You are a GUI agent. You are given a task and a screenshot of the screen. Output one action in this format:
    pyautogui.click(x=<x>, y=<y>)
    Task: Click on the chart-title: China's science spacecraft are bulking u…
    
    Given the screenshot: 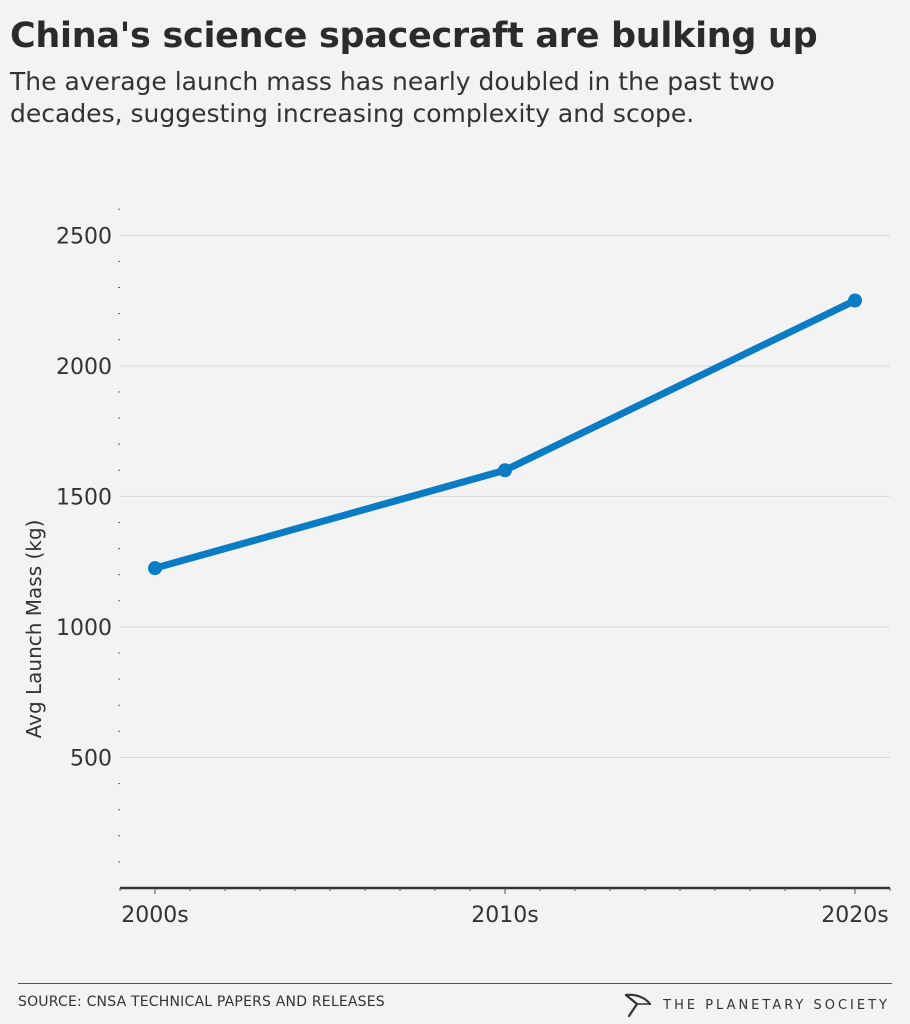 What is the action you would take?
    pyautogui.click(x=414, y=36)
    